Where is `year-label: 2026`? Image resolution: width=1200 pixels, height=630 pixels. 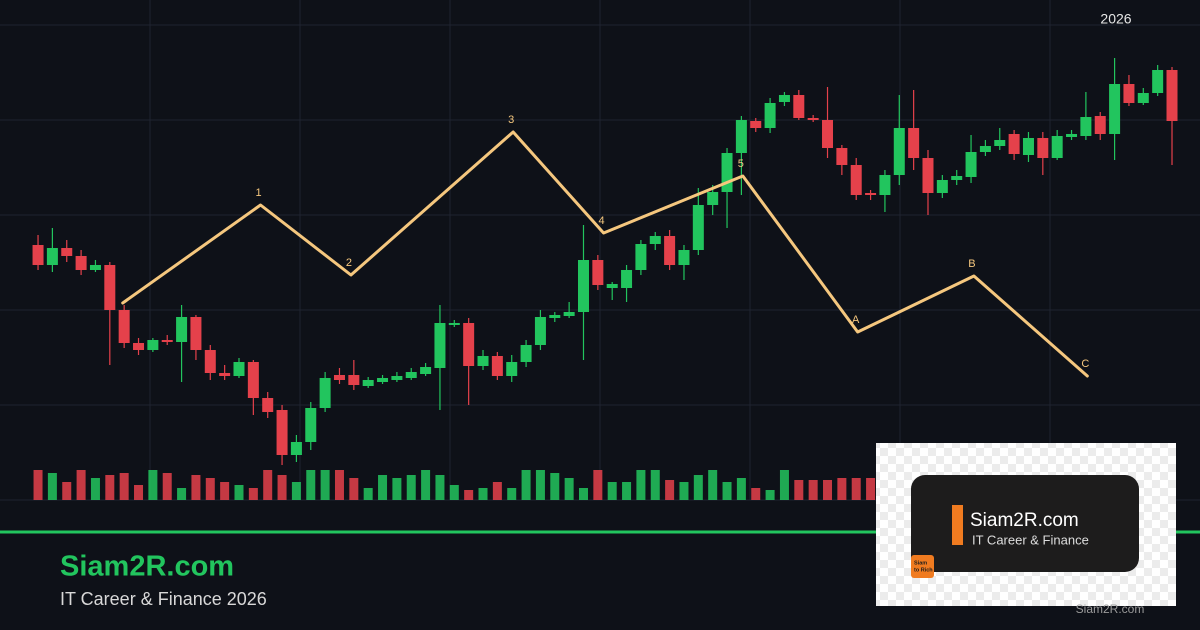 year-label: 2026 is located at coordinates (1115, 19).